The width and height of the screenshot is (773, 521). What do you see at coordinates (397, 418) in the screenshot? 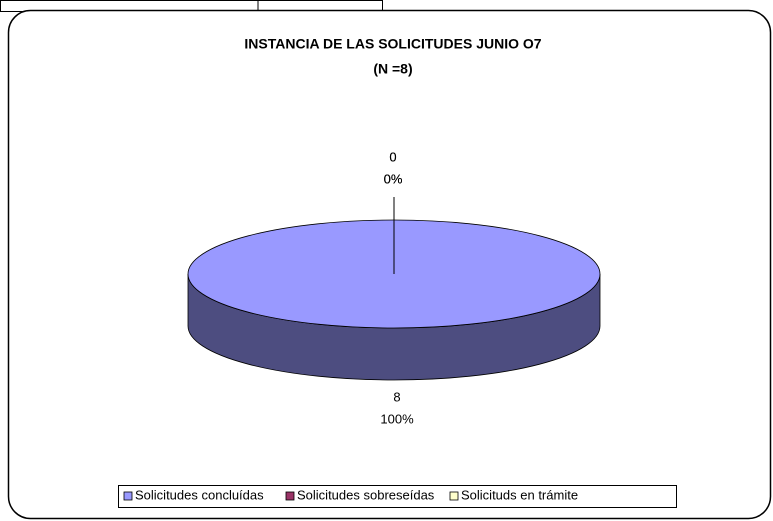
I see `data-label-percent: 100%` at bounding box center [397, 418].